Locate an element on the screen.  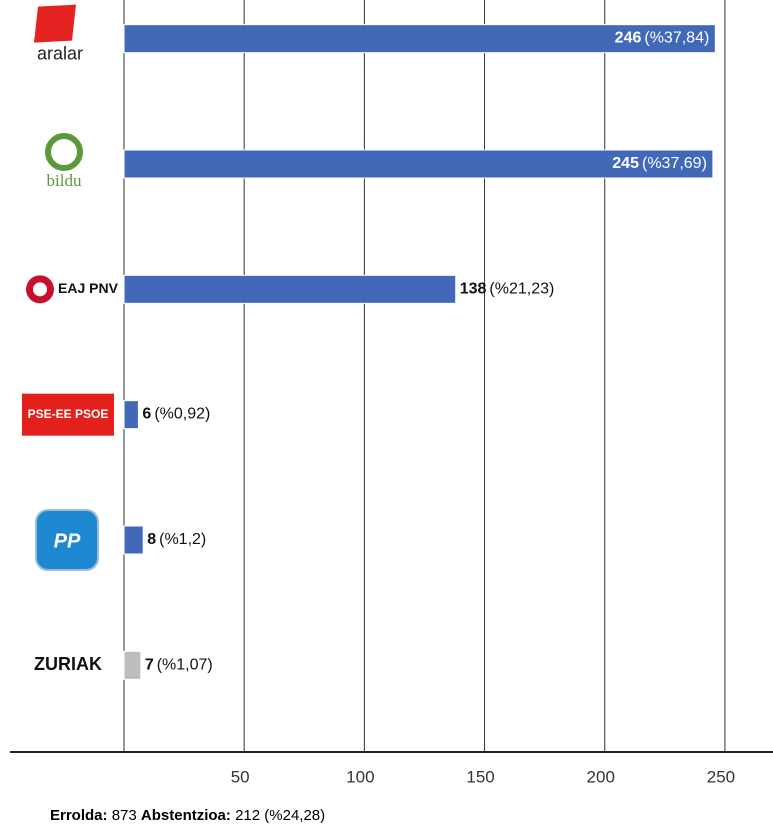
footer-label: Abstentzioa: is located at coordinates (186, 815).